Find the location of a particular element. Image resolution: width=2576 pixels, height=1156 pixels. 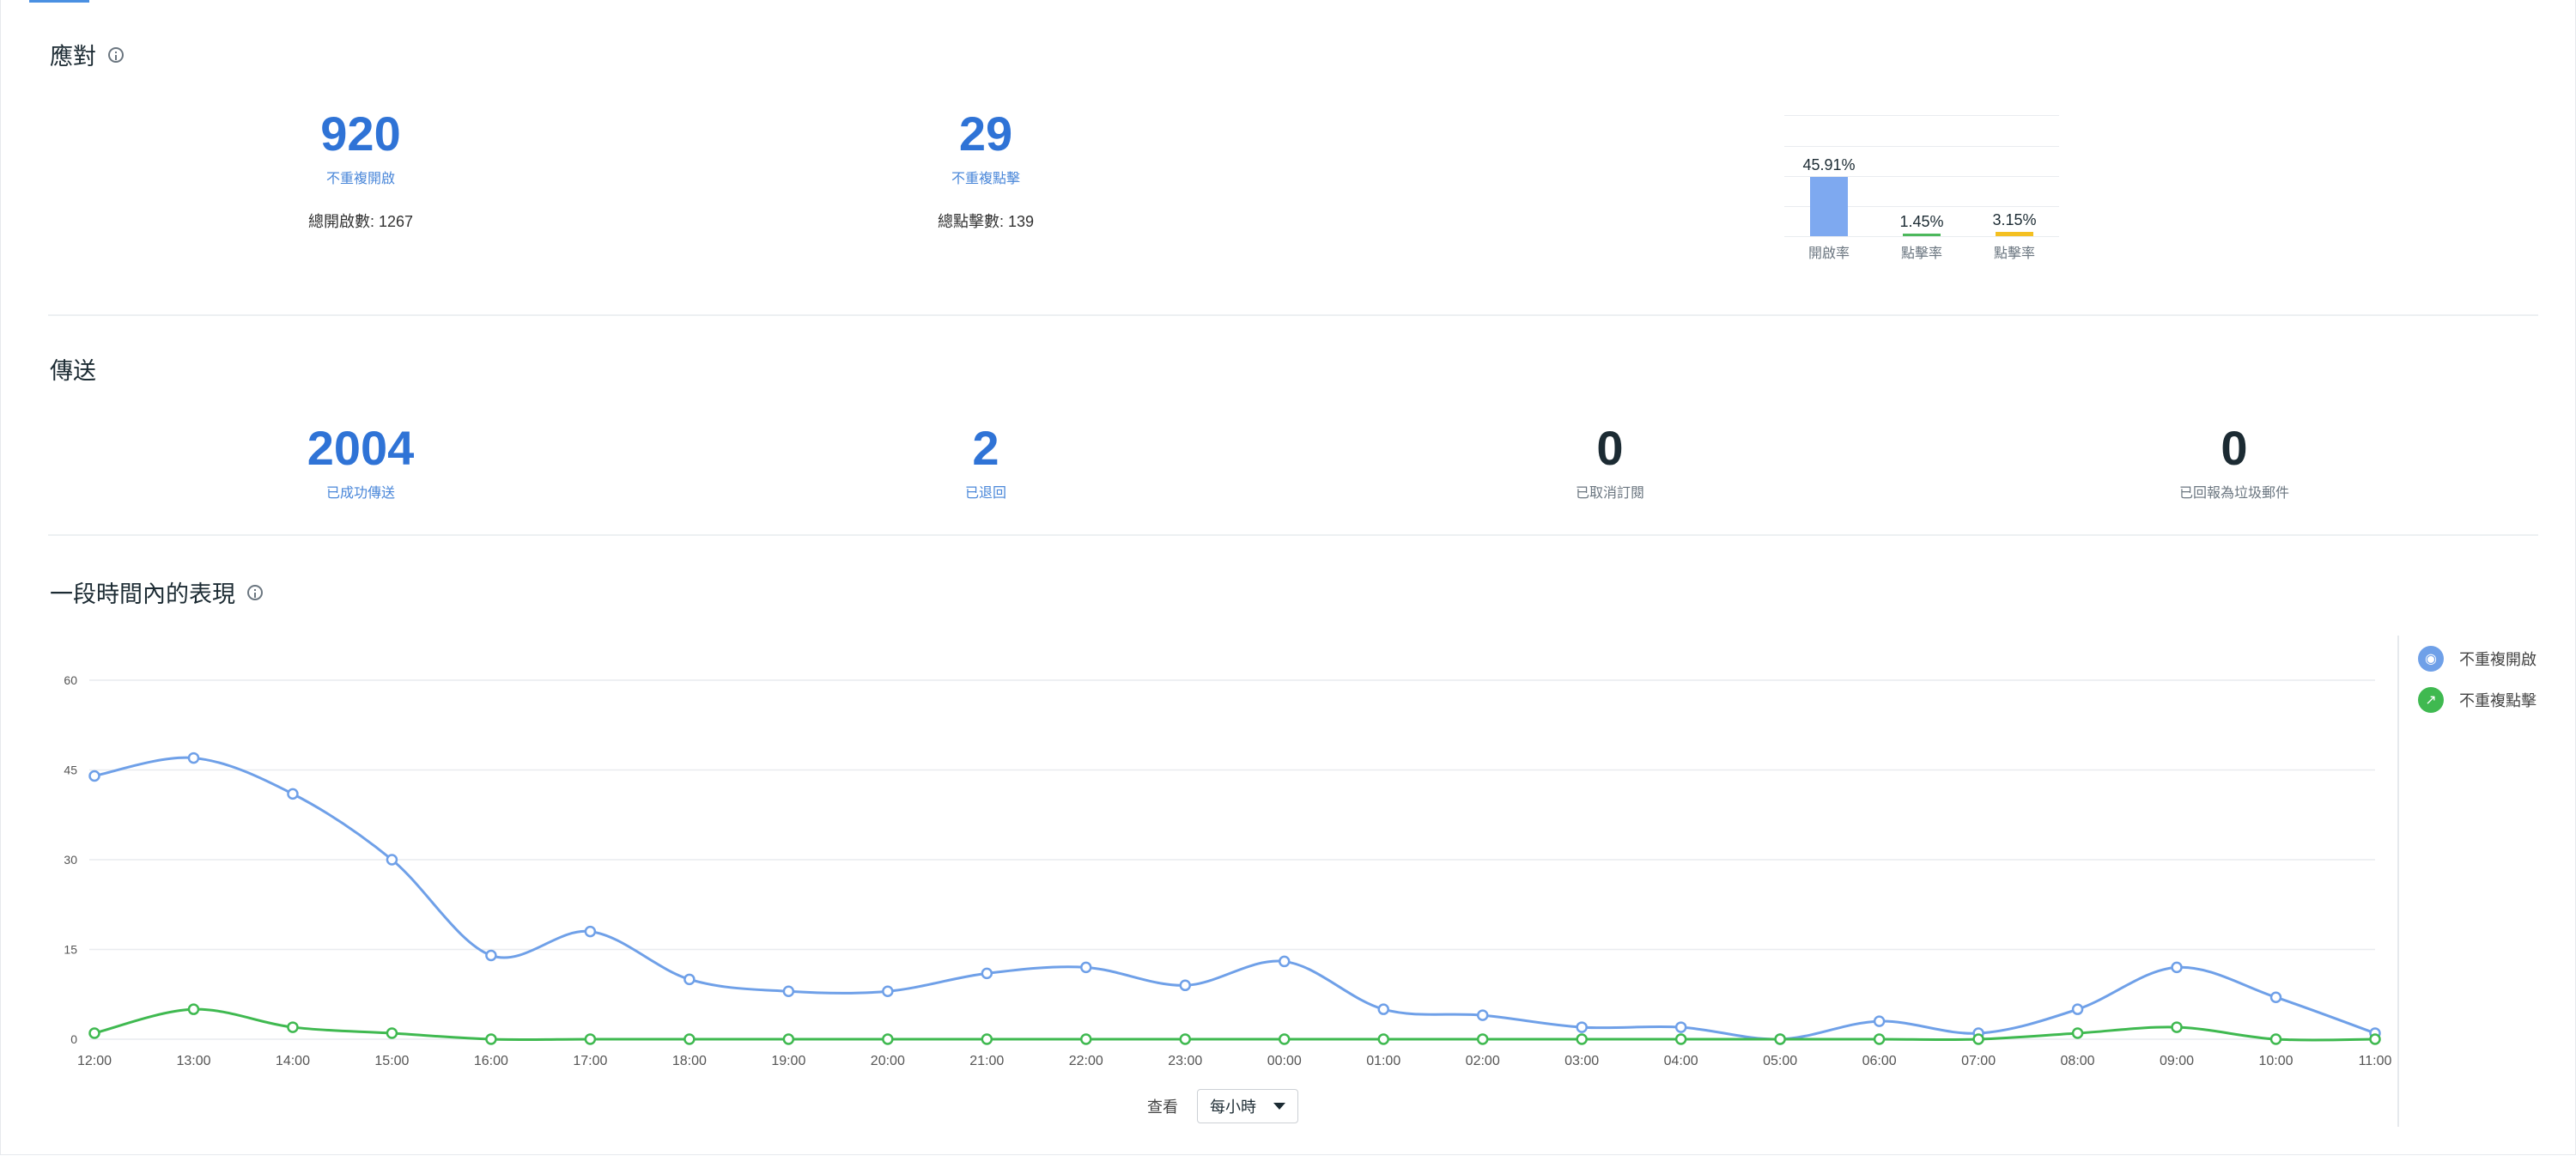

x-tick-label: 02:00 is located at coordinates (1483, 1061).